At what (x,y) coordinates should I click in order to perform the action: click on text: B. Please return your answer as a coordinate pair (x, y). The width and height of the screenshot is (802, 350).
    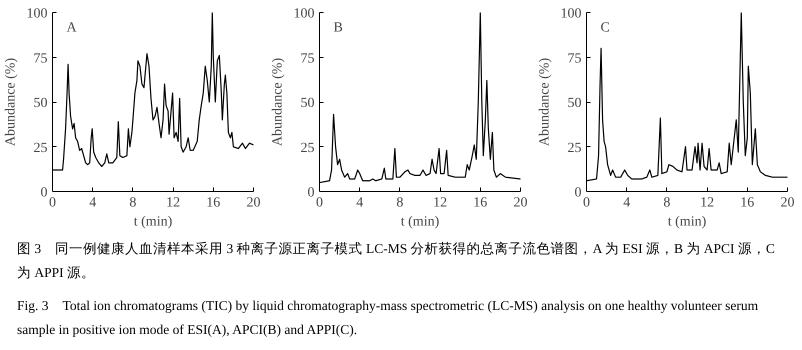
    Looking at the image, I should click on (338, 28).